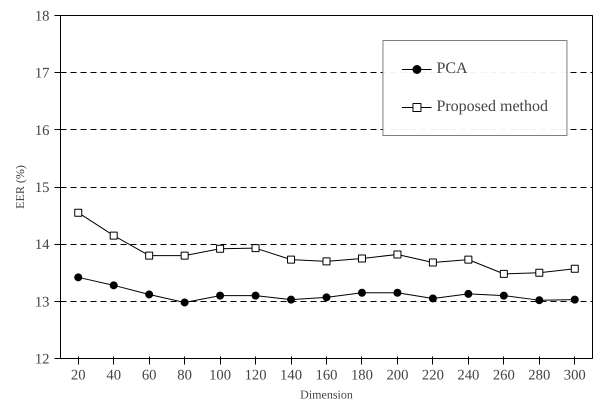 This screenshot has height=412, width=615. What do you see at coordinates (149, 376) in the screenshot?
I see `x-tick-label: 60` at bounding box center [149, 376].